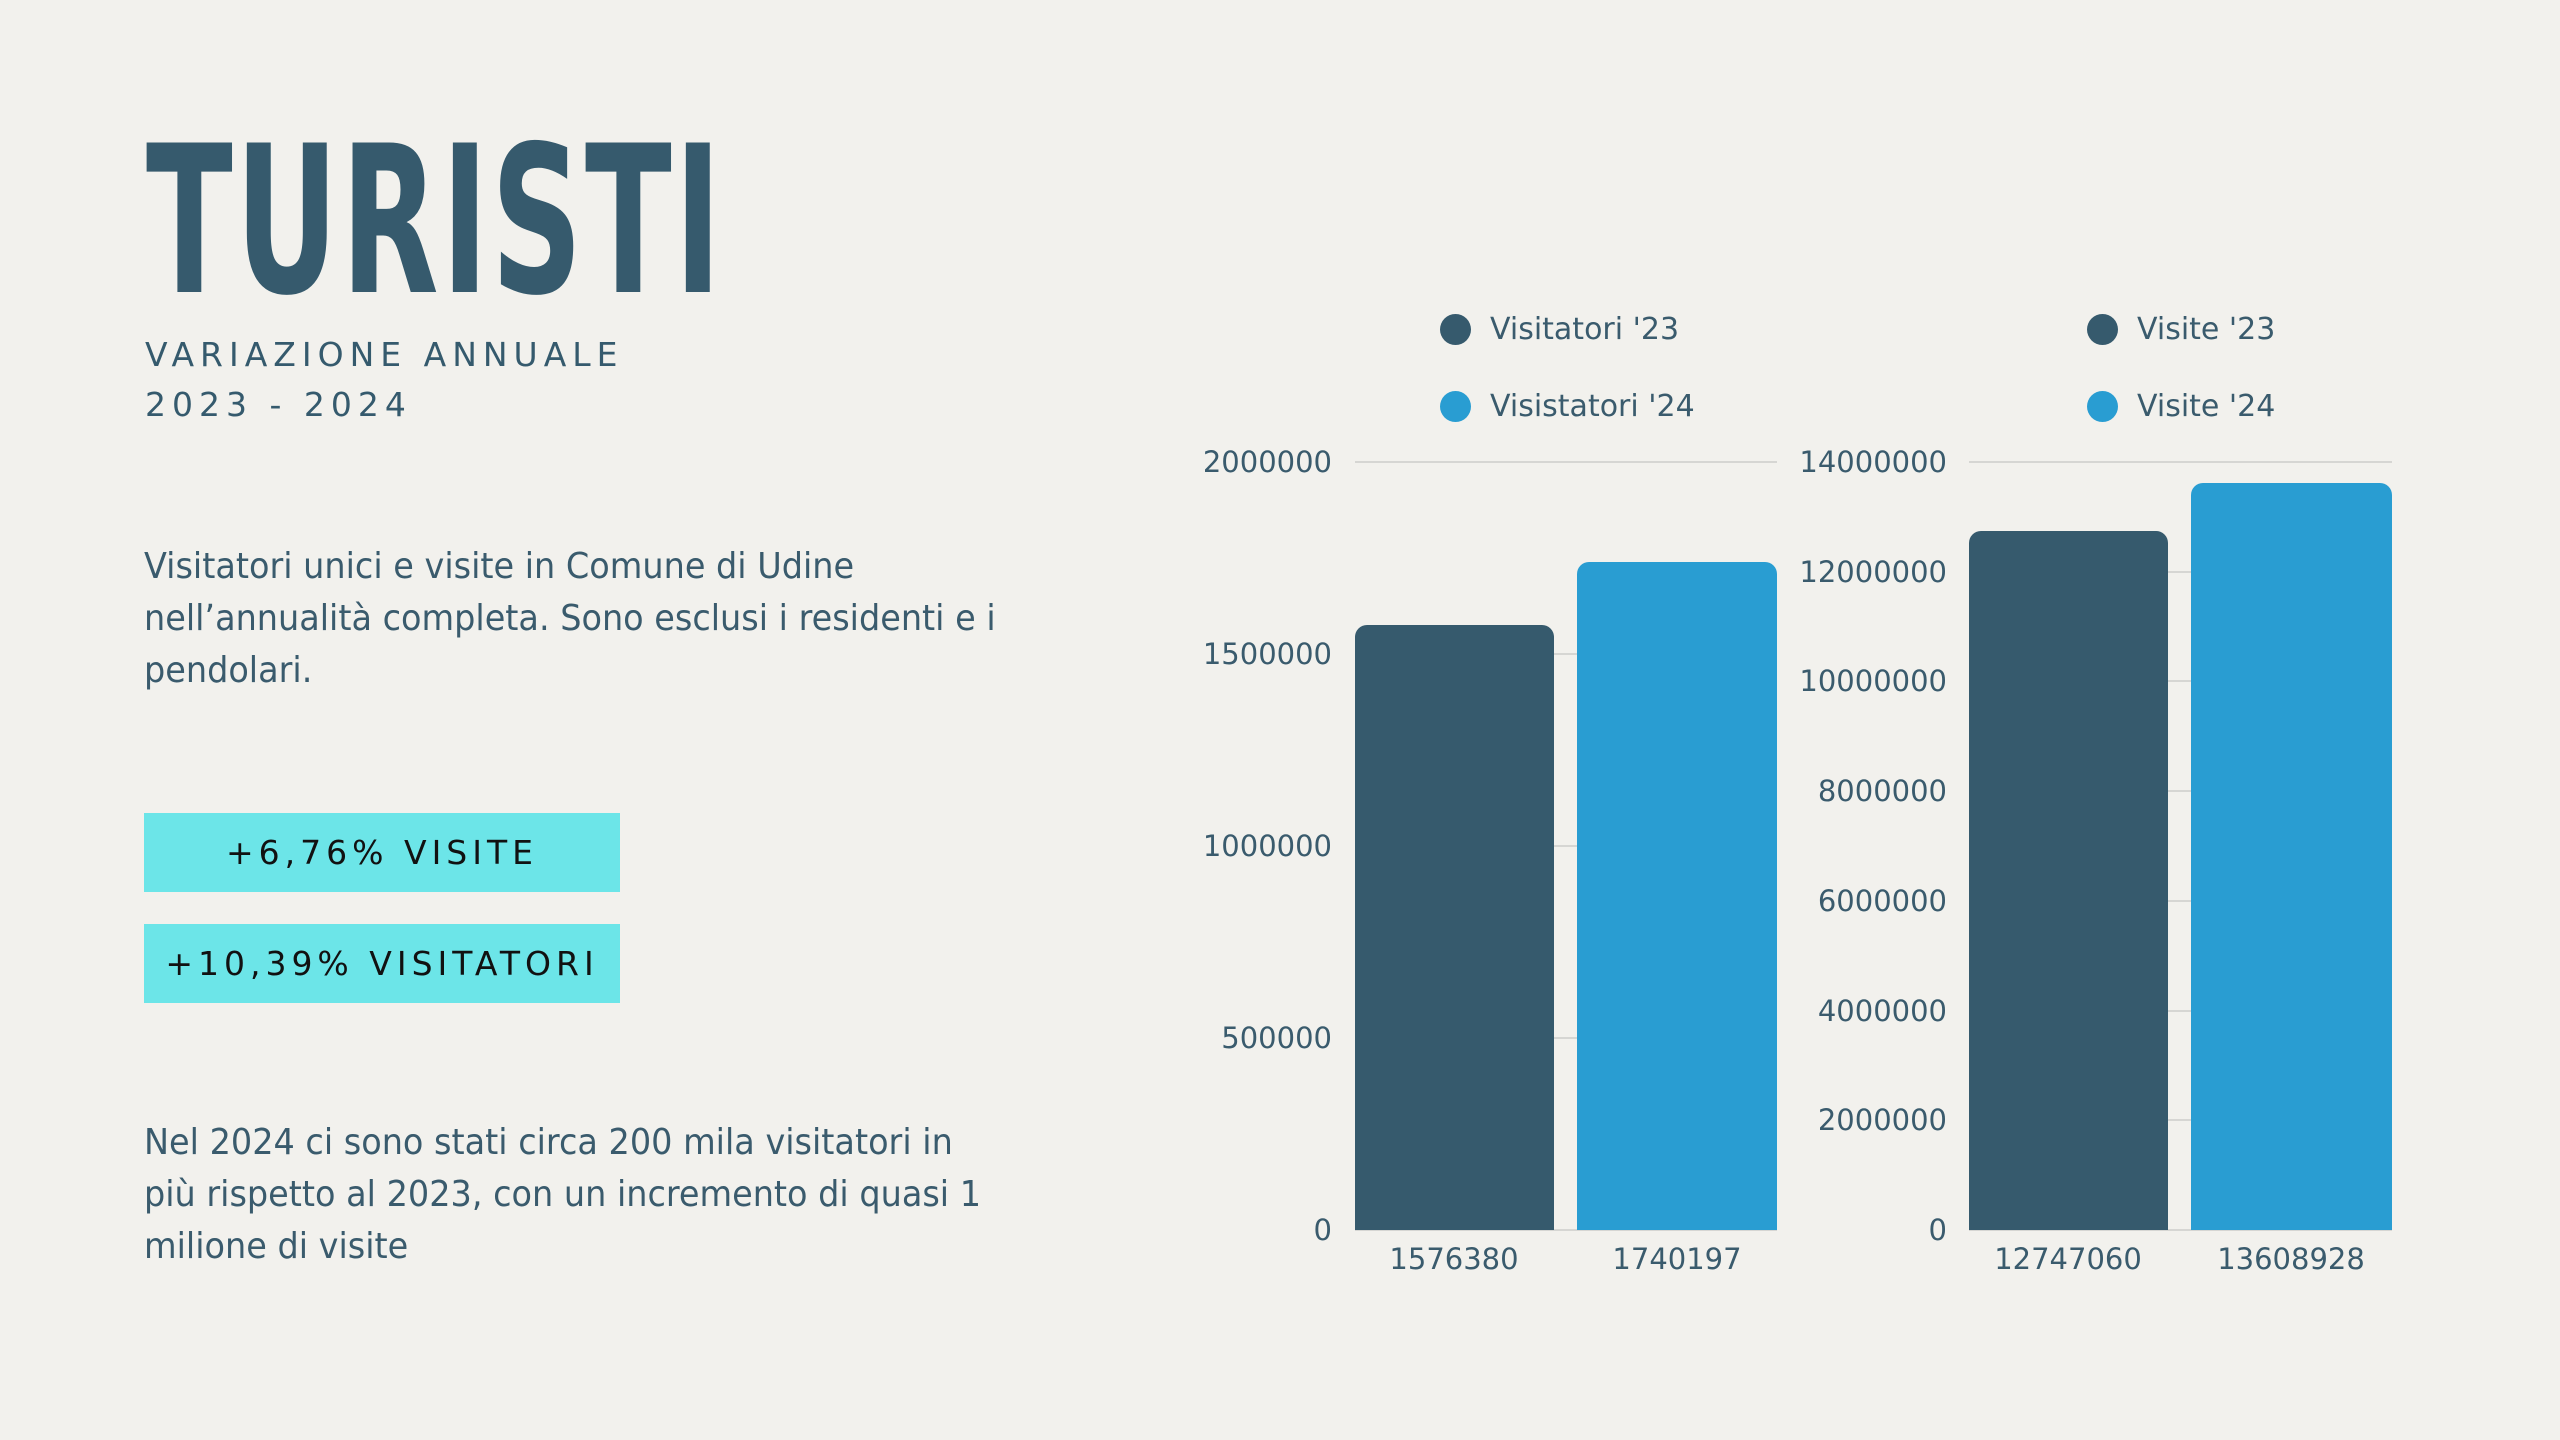 This screenshot has height=1440, width=2560. Describe the element at coordinates (1882, 901) in the screenshot. I see `y-tick-label: 6000000` at that location.